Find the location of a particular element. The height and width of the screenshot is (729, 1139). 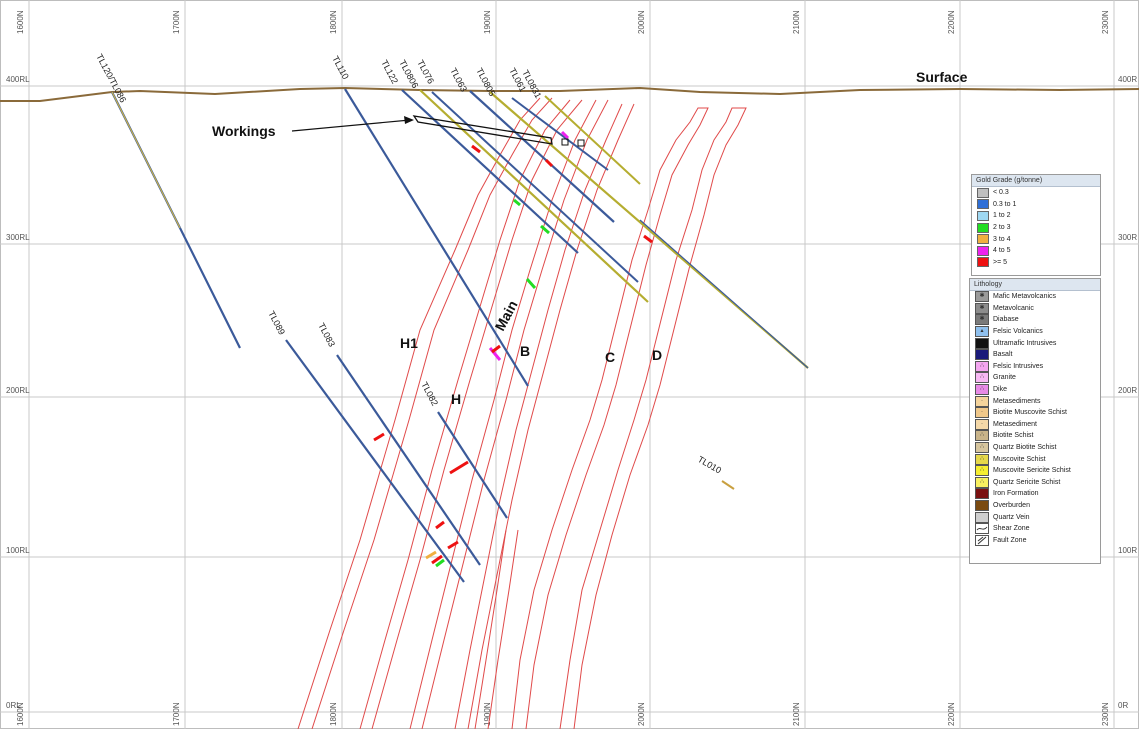

legend-item: Basalt is located at coordinates (1035, 355).